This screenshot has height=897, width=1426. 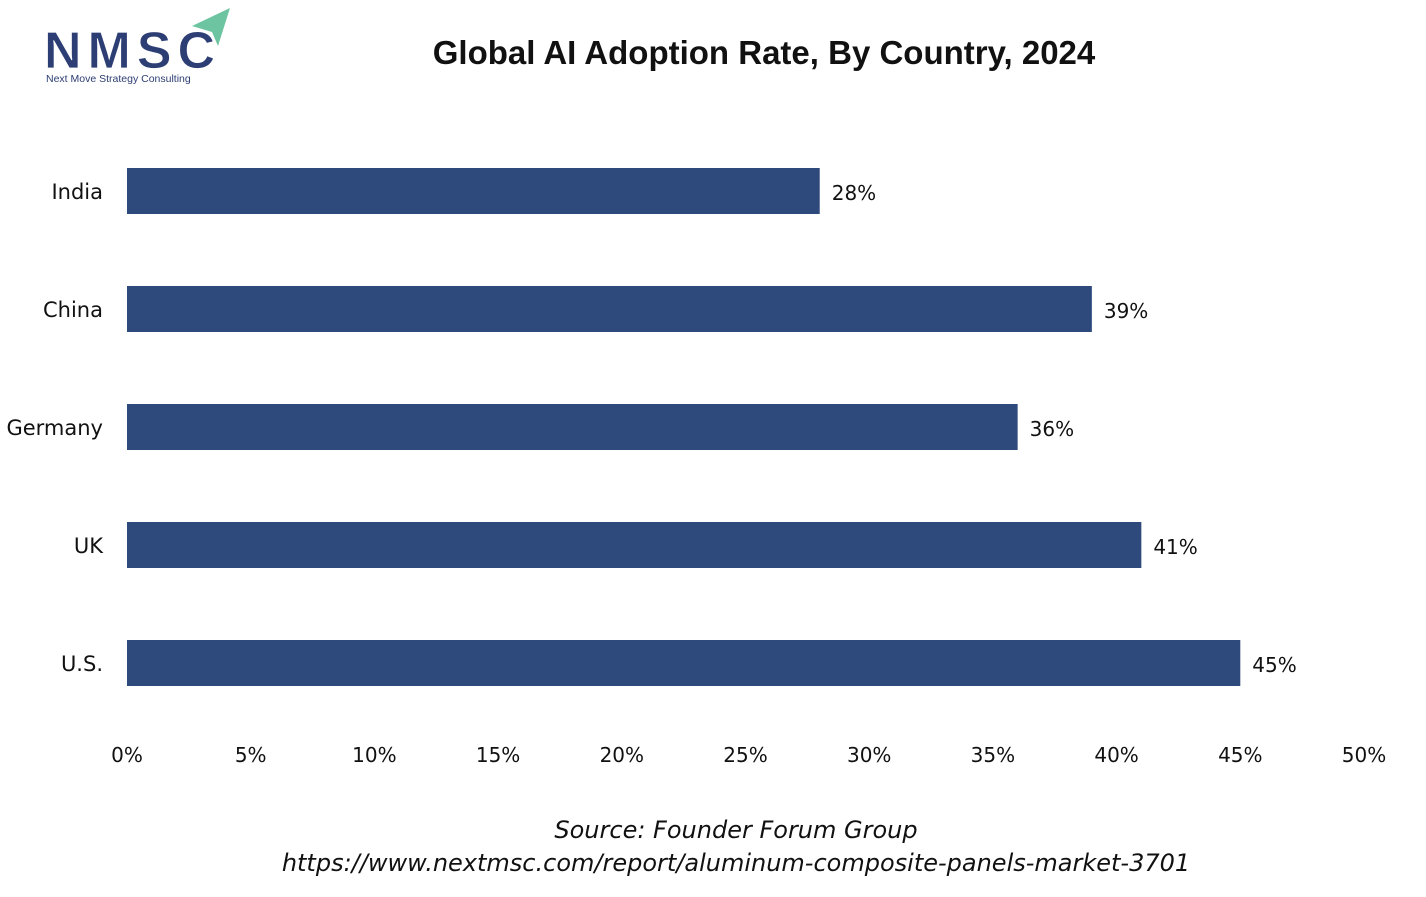 I want to click on x-tick-label: 10%, so click(x=374, y=755).